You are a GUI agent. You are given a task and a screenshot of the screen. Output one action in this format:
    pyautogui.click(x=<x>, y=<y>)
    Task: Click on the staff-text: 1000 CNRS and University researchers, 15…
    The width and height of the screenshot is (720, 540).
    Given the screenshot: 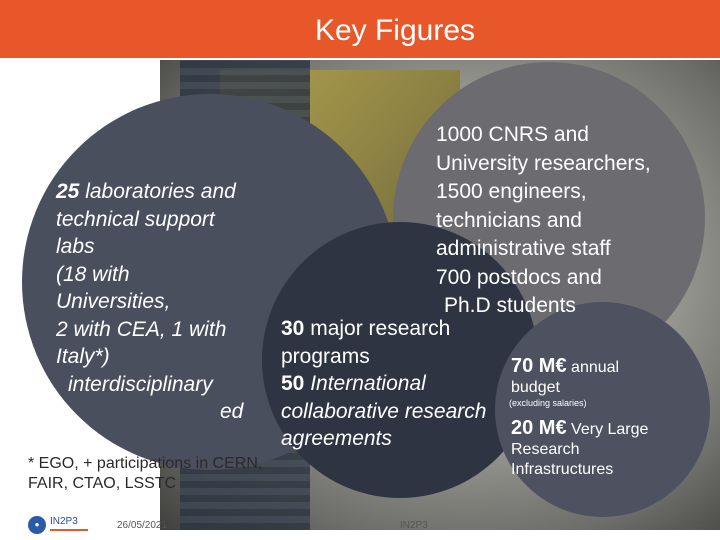 What is the action you would take?
    pyautogui.click(x=543, y=220)
    